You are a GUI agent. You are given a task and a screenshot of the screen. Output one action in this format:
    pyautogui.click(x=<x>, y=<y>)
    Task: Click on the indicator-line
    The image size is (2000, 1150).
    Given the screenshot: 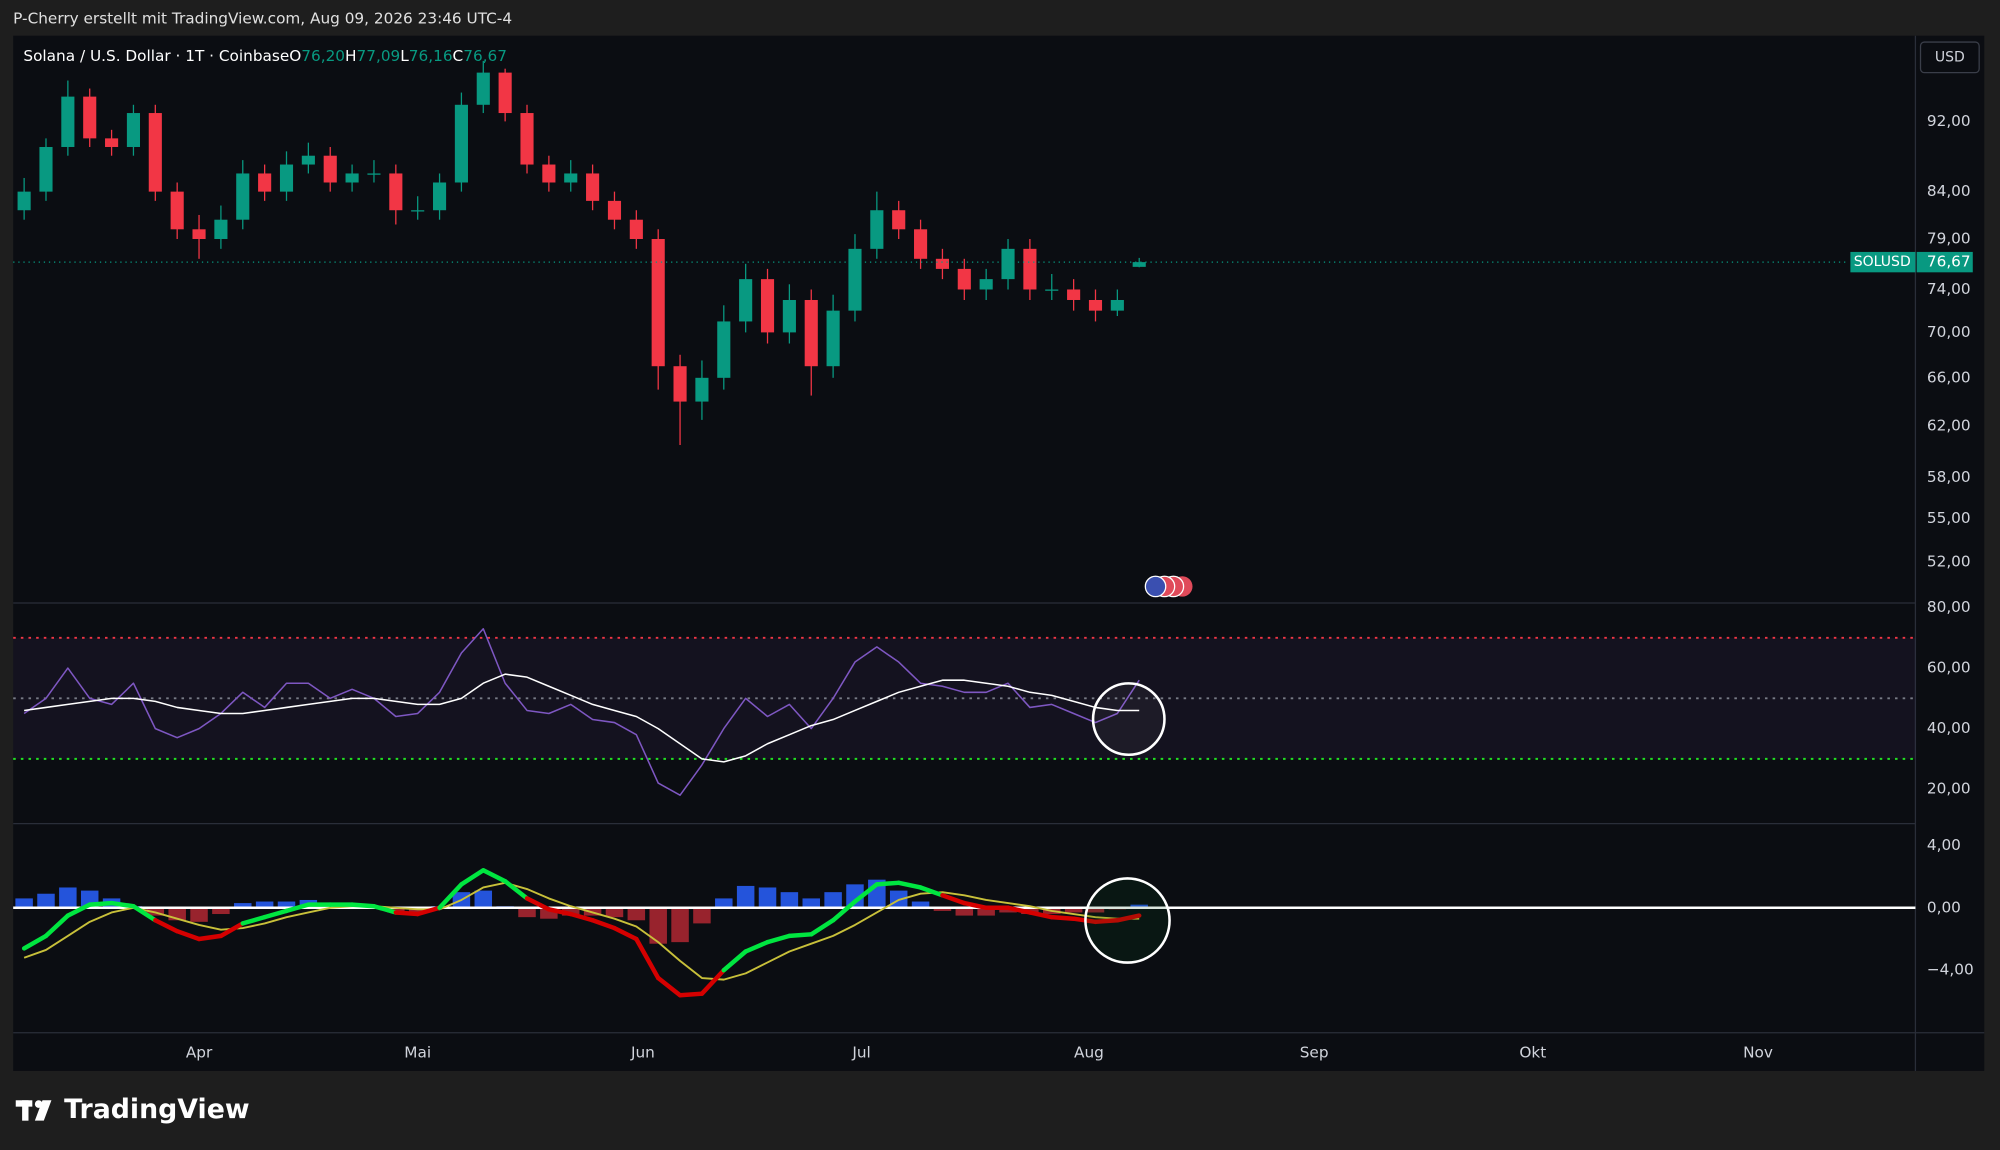 What is the action you would take?
    pyautogui.click(x=581, y=712)
    